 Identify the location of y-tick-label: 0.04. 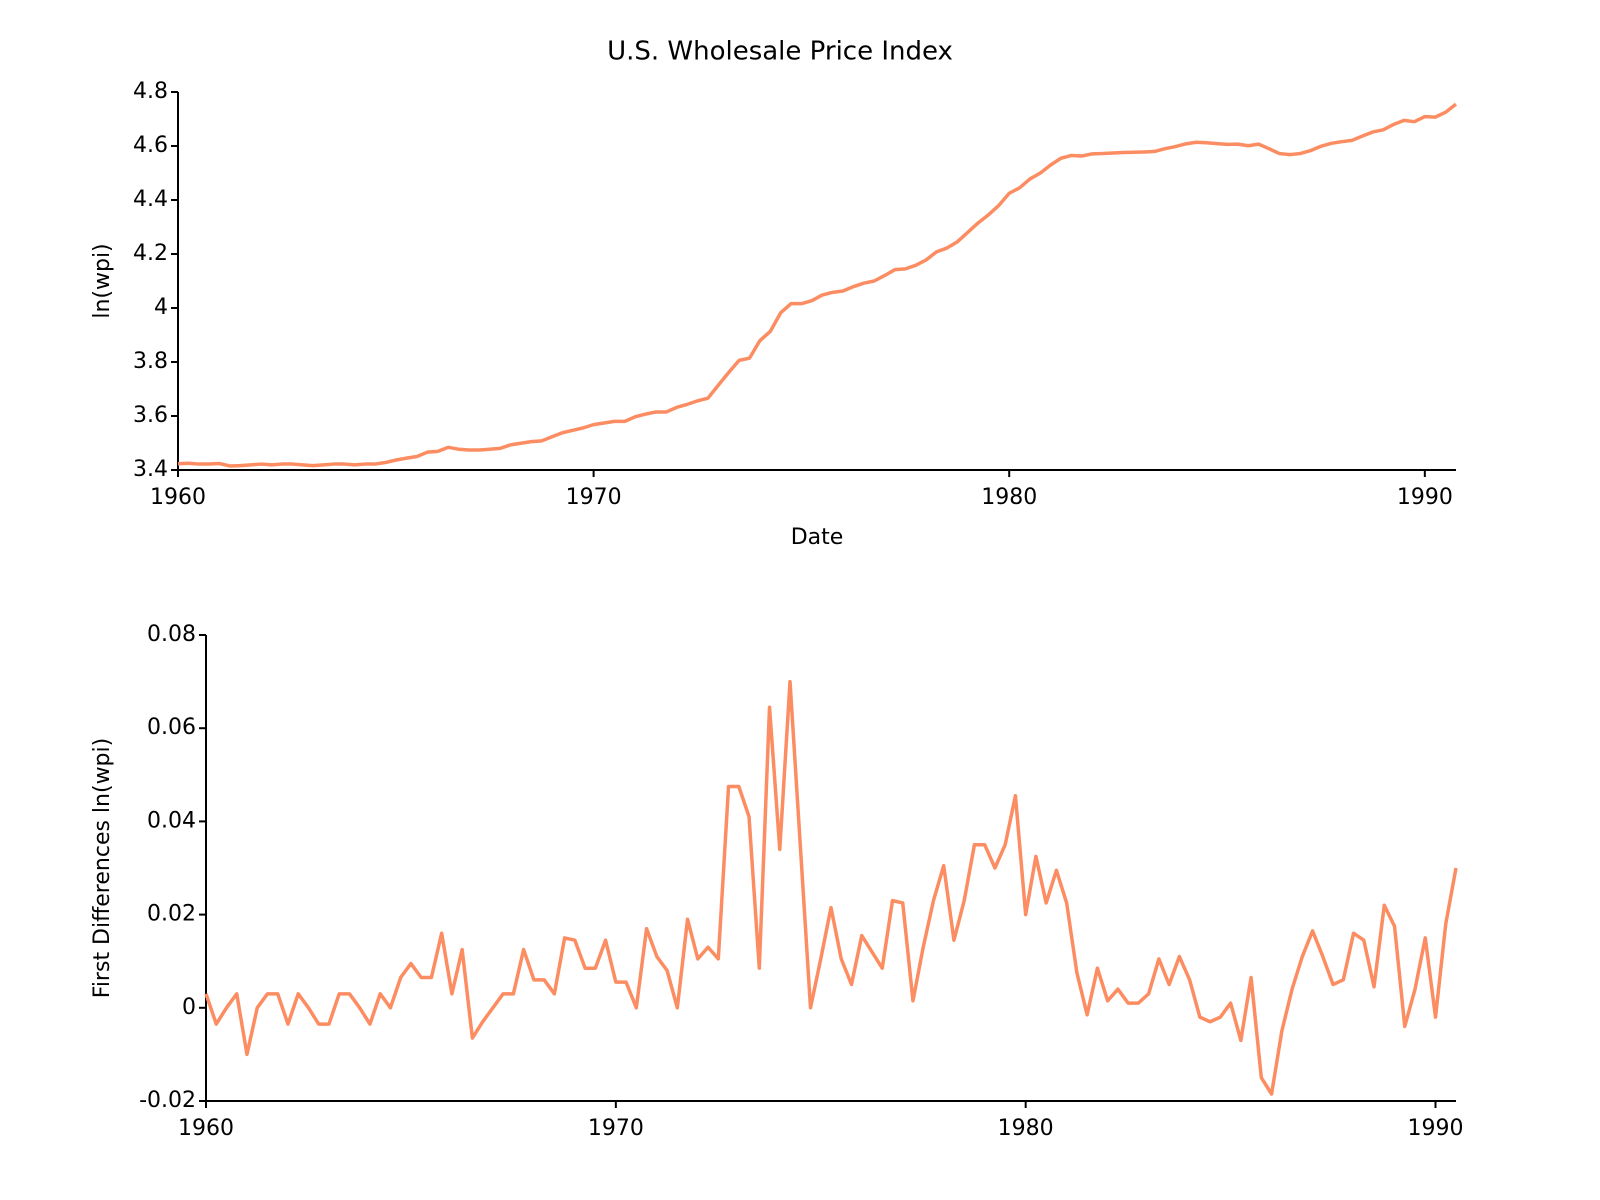
(171, 820).